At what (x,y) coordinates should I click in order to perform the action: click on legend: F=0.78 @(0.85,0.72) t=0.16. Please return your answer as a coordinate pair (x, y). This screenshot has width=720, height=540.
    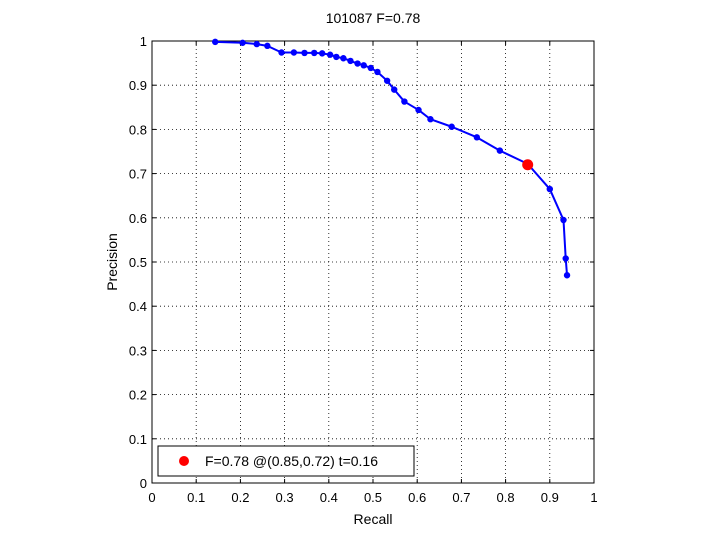
    Looking at the image, I should click on (286, 461).